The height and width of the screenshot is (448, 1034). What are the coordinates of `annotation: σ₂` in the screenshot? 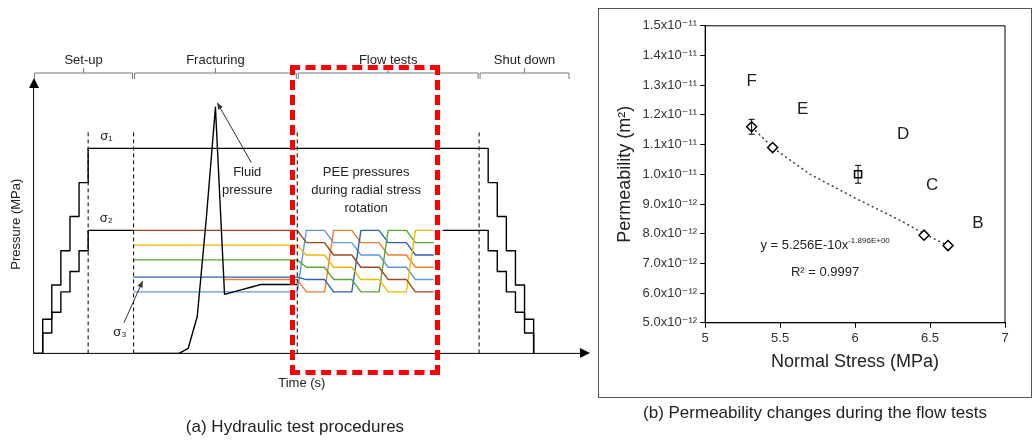 It's located at (106, 217).